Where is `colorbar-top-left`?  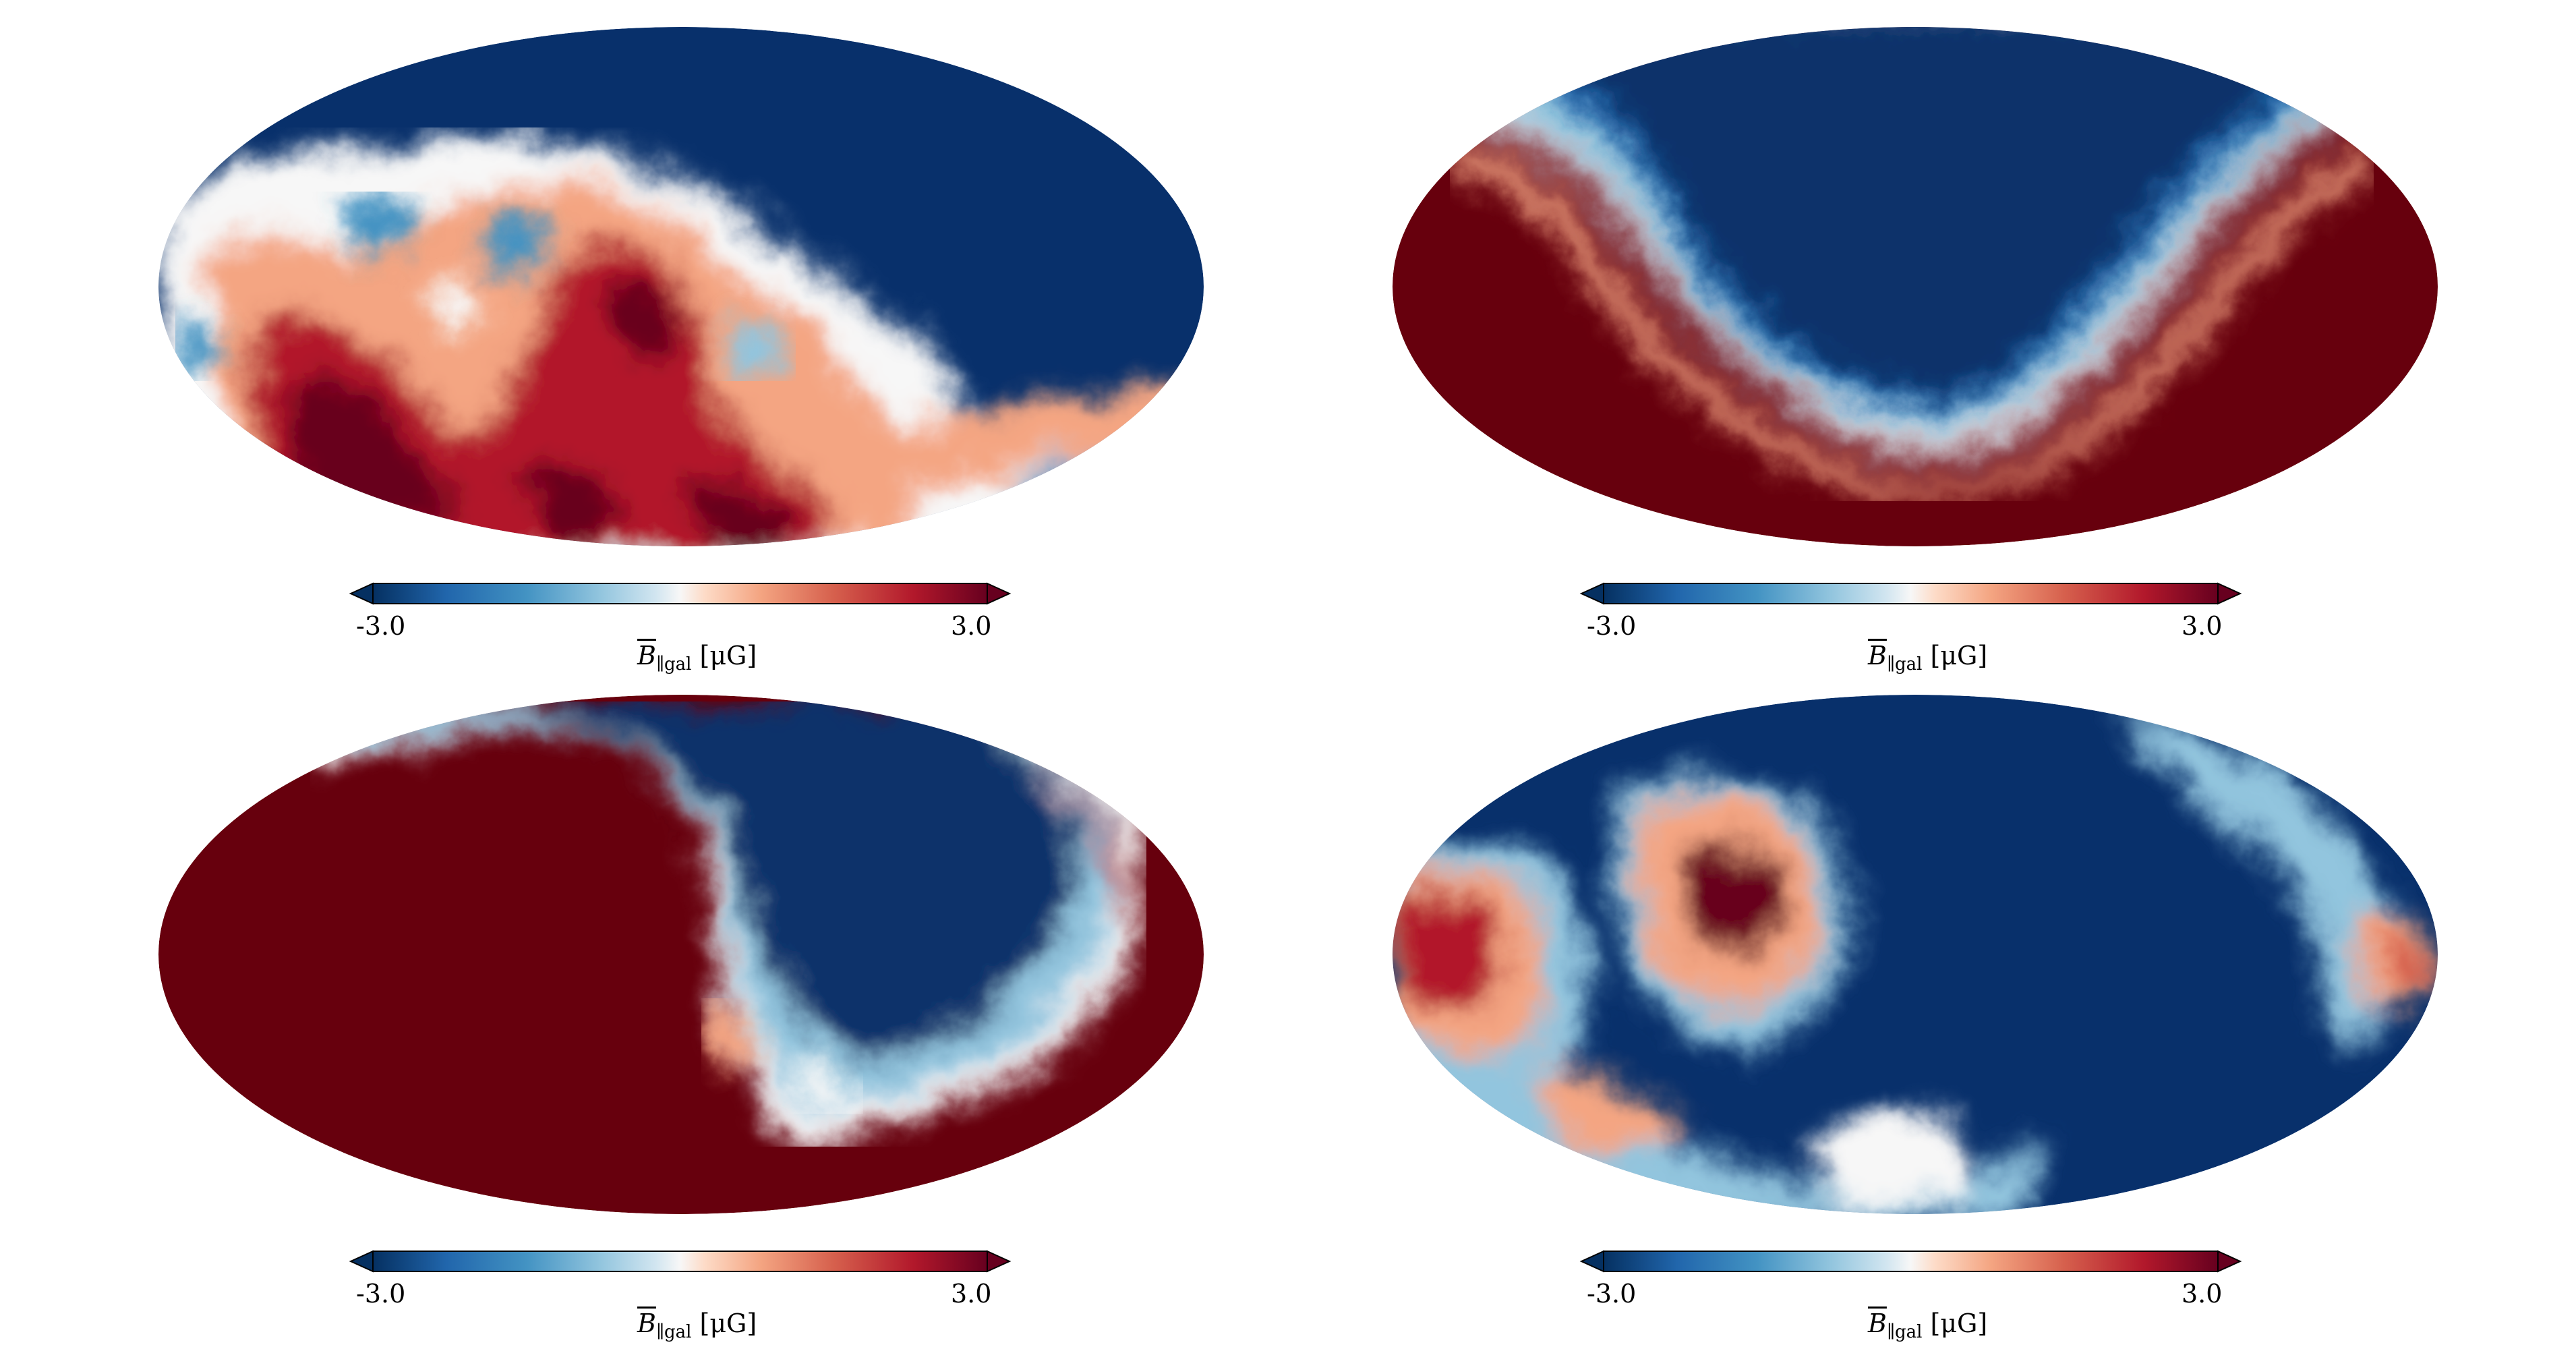 colorbar-top-left is located at coordinates (680, 593).